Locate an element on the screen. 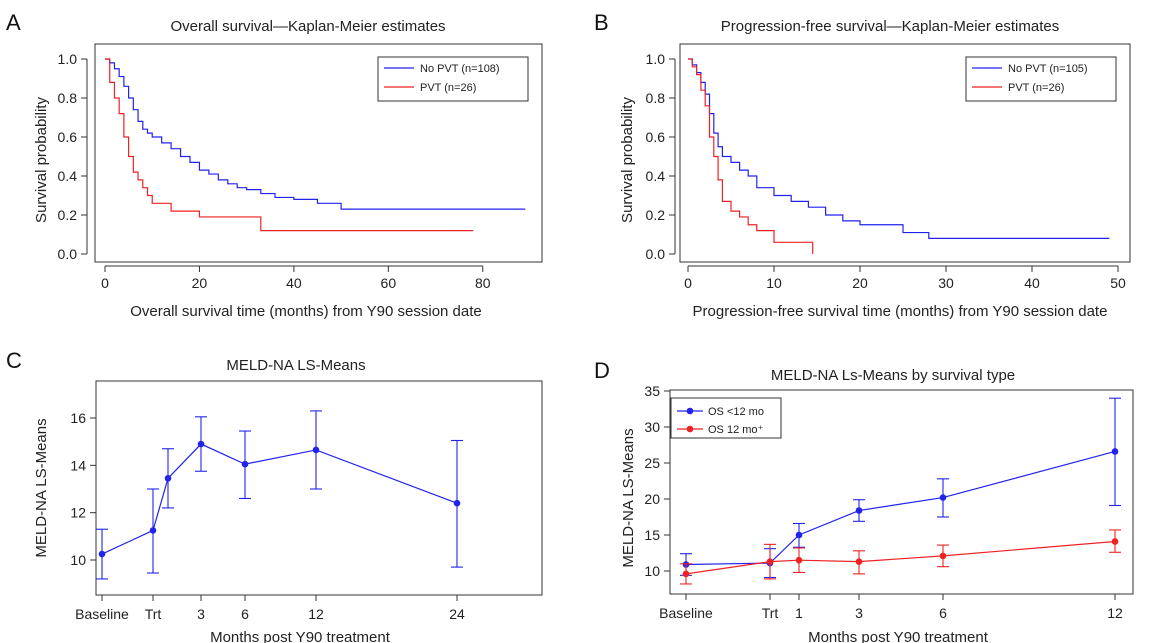 The image size is (1158, 643). legend-marker is located at coordinates (690, 429).